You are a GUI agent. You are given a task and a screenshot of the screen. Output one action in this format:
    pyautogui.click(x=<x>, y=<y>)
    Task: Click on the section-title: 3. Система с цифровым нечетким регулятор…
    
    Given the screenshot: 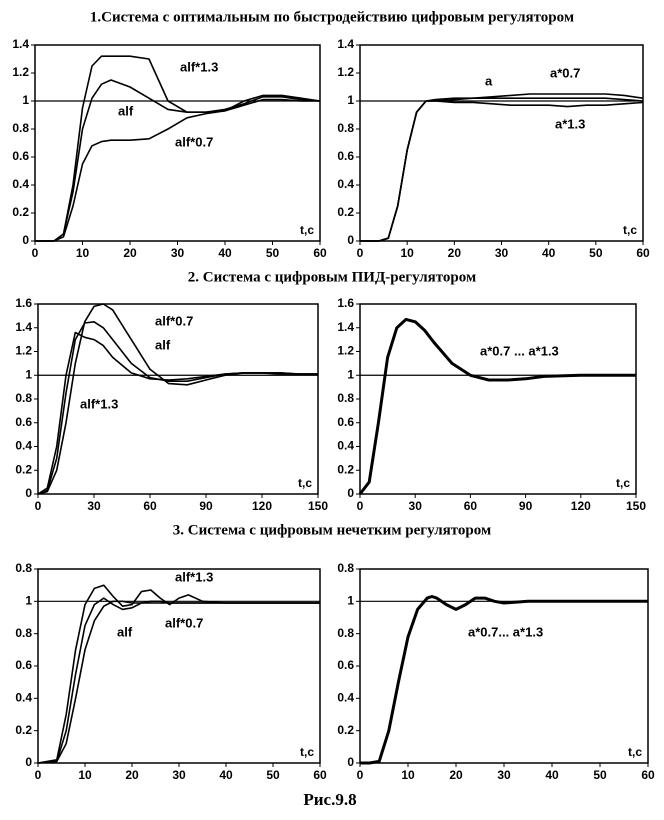 What is the action you would take?
    pyautogui.click(x=332, y=530)
    